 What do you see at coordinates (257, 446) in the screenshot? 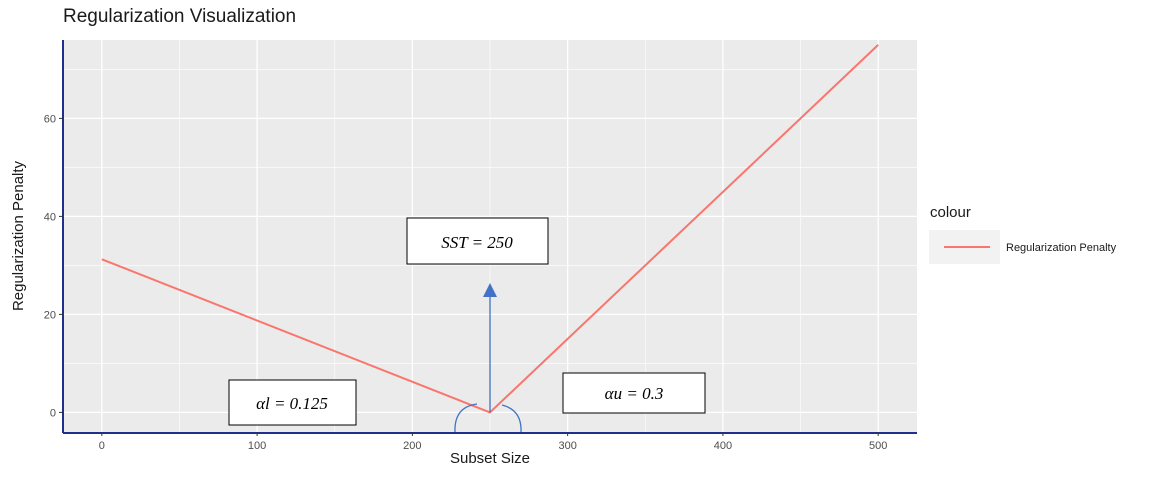
I see `x-tick-label: 100` at bounding box center [257, 446].